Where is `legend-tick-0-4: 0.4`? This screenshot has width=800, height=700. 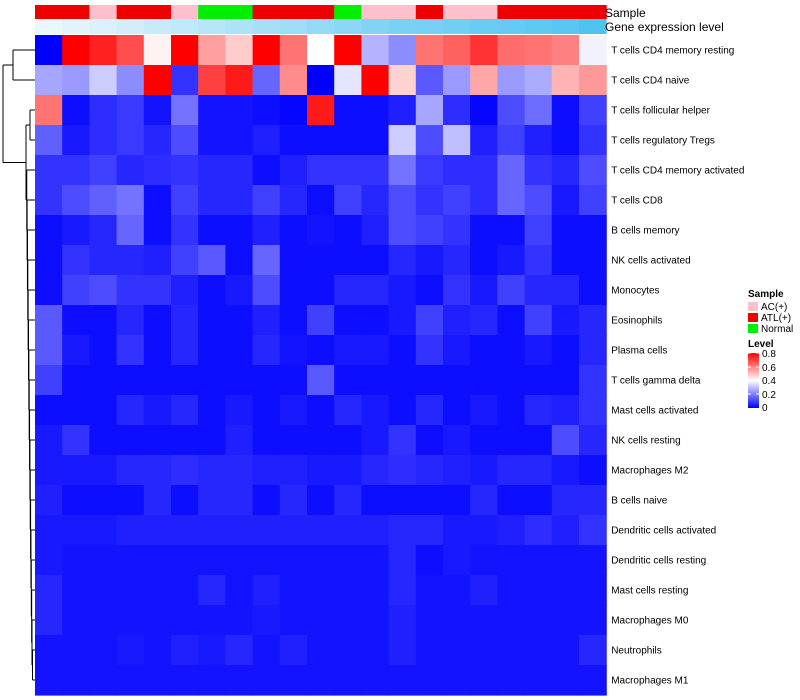 legend-tick-0-4: 0.4 is located at coordinates (769, 381).